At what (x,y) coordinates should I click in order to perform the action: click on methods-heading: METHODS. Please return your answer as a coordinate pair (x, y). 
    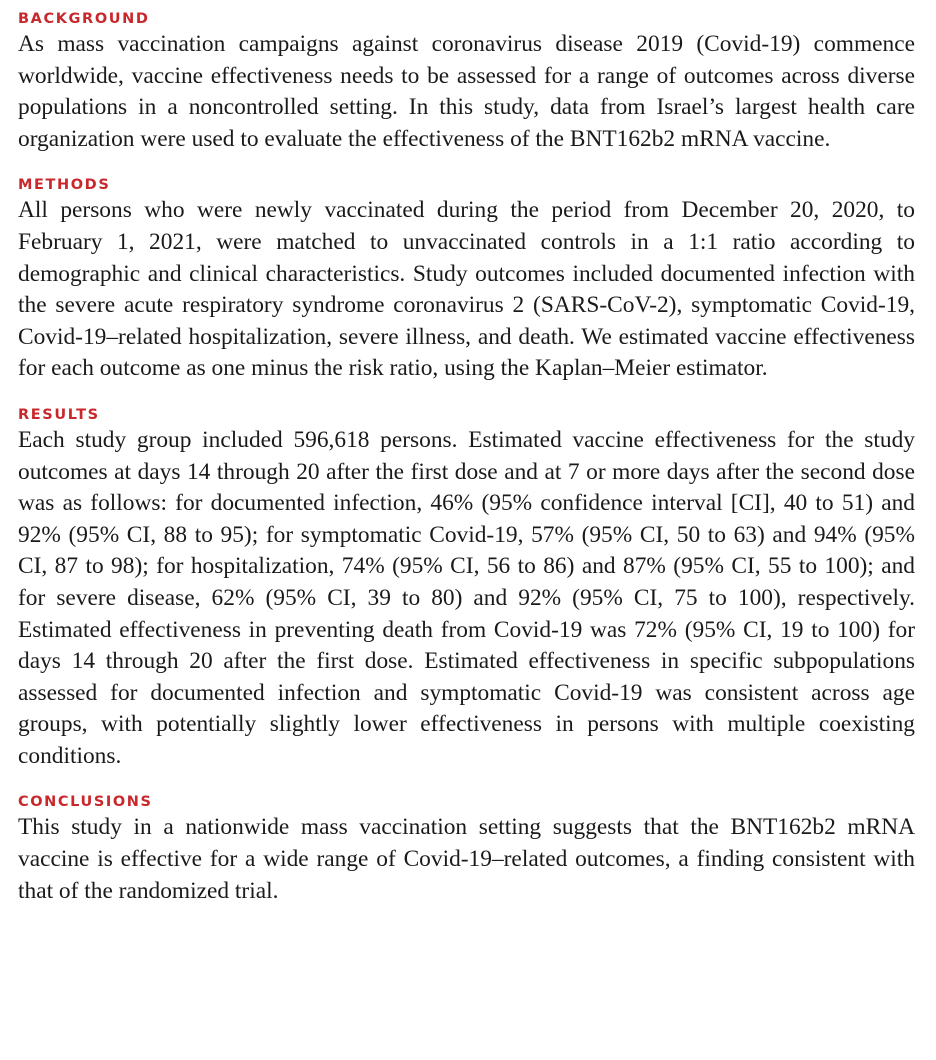
    Looking at the image, I should click on (64, 185).